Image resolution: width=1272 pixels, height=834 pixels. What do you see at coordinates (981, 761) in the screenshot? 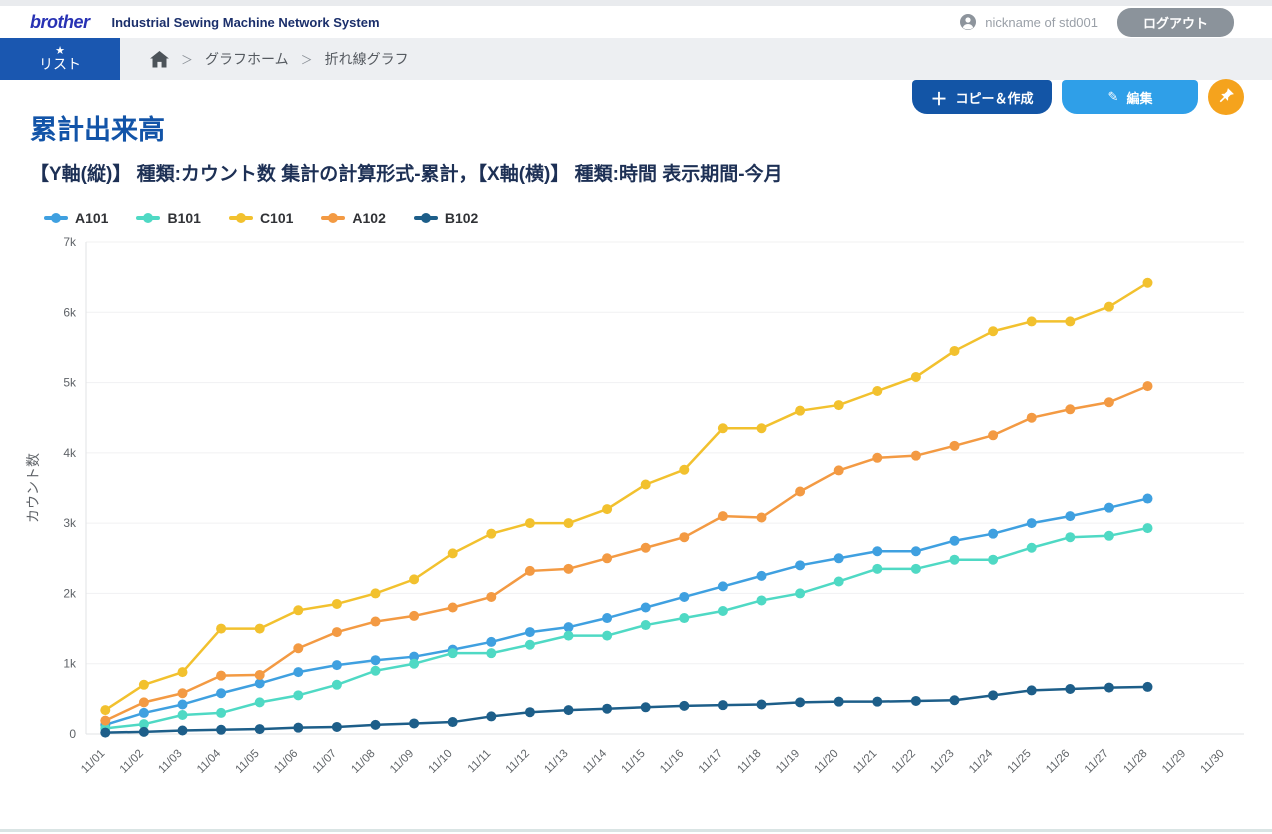
I see `svg-text: 11/24` at bounding box center [981, 761].